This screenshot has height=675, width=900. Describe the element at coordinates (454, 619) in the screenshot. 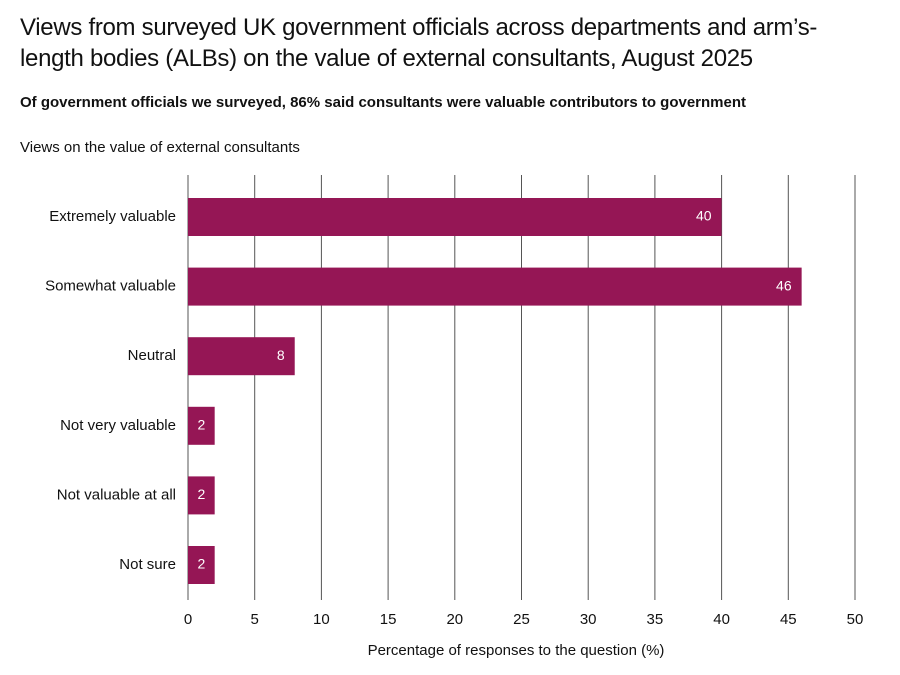

I see `x-tick-label: 20` at that location.